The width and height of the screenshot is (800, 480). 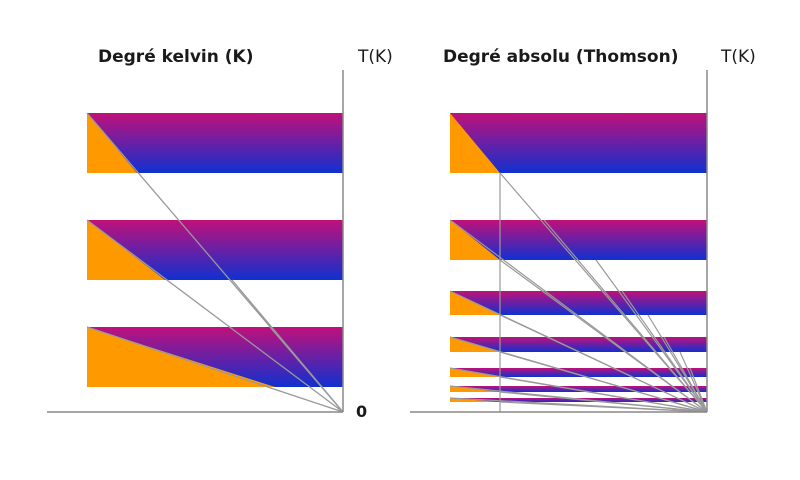 What do you see at coordinates (375, 57) in the screenshot?
I see `kelvin-axis-label: T(K)` at bounding box center [375, 57].